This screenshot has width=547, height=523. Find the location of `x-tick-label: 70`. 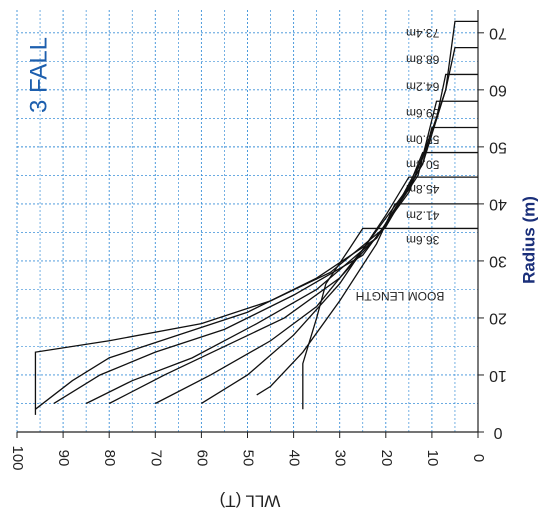

x-tick-label: 70 is located at coordinates (155, 458).